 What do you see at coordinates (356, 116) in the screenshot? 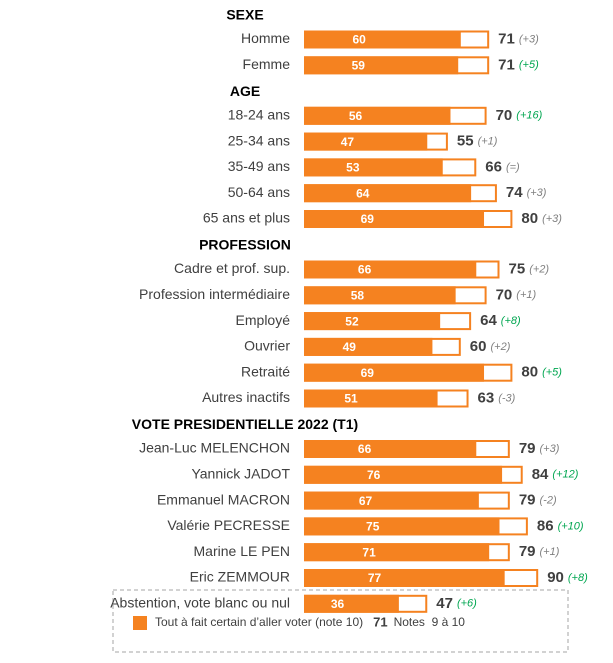
I see `value-label: 56` at bounding box center [356, 116].